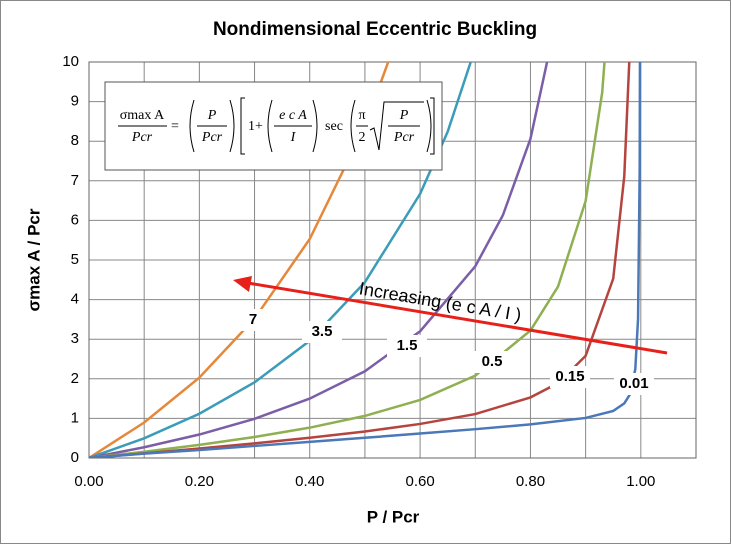  What do you see at coordinates (75, 457) in the screenshot?
I see `y-tick-label: 0` at bounding box center [75, 457].